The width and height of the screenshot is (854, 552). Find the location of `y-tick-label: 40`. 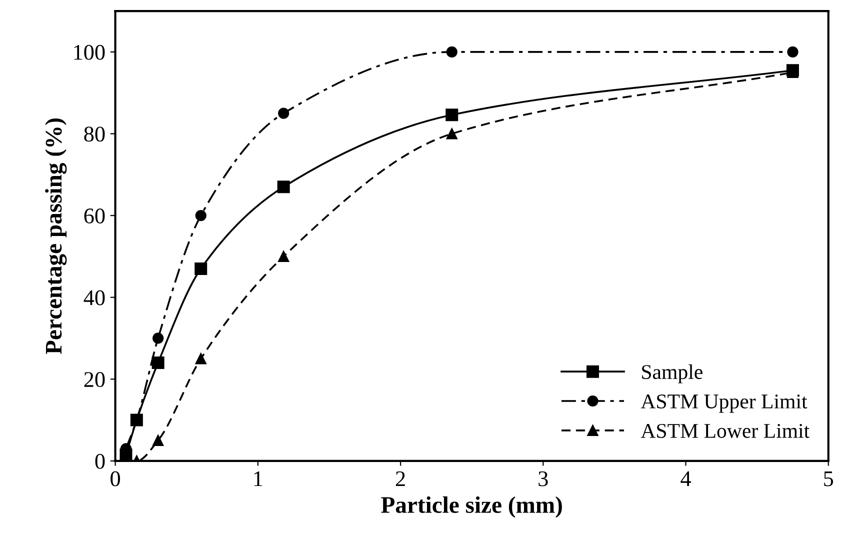

y-tick-label: 40 is located at coordinates (94, 298).